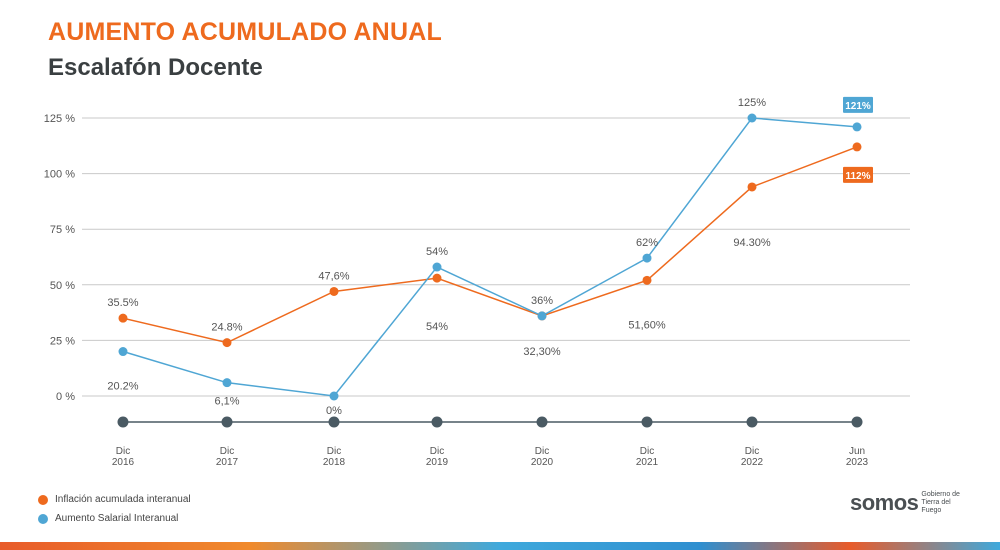  What do you see at coordinates (155, 67) in the screenshot?
I see `chart-subtitle: Escalafón Docente` at bounding box center [155, 67].